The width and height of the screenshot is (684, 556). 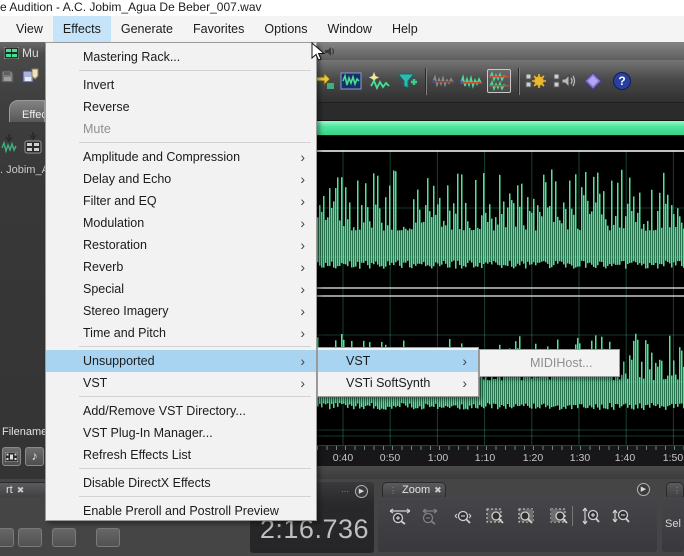 What do you see at coordinates (536, 81) in the screenshot?
I see `settings-gear-icon` at bounding box center [536, 81].